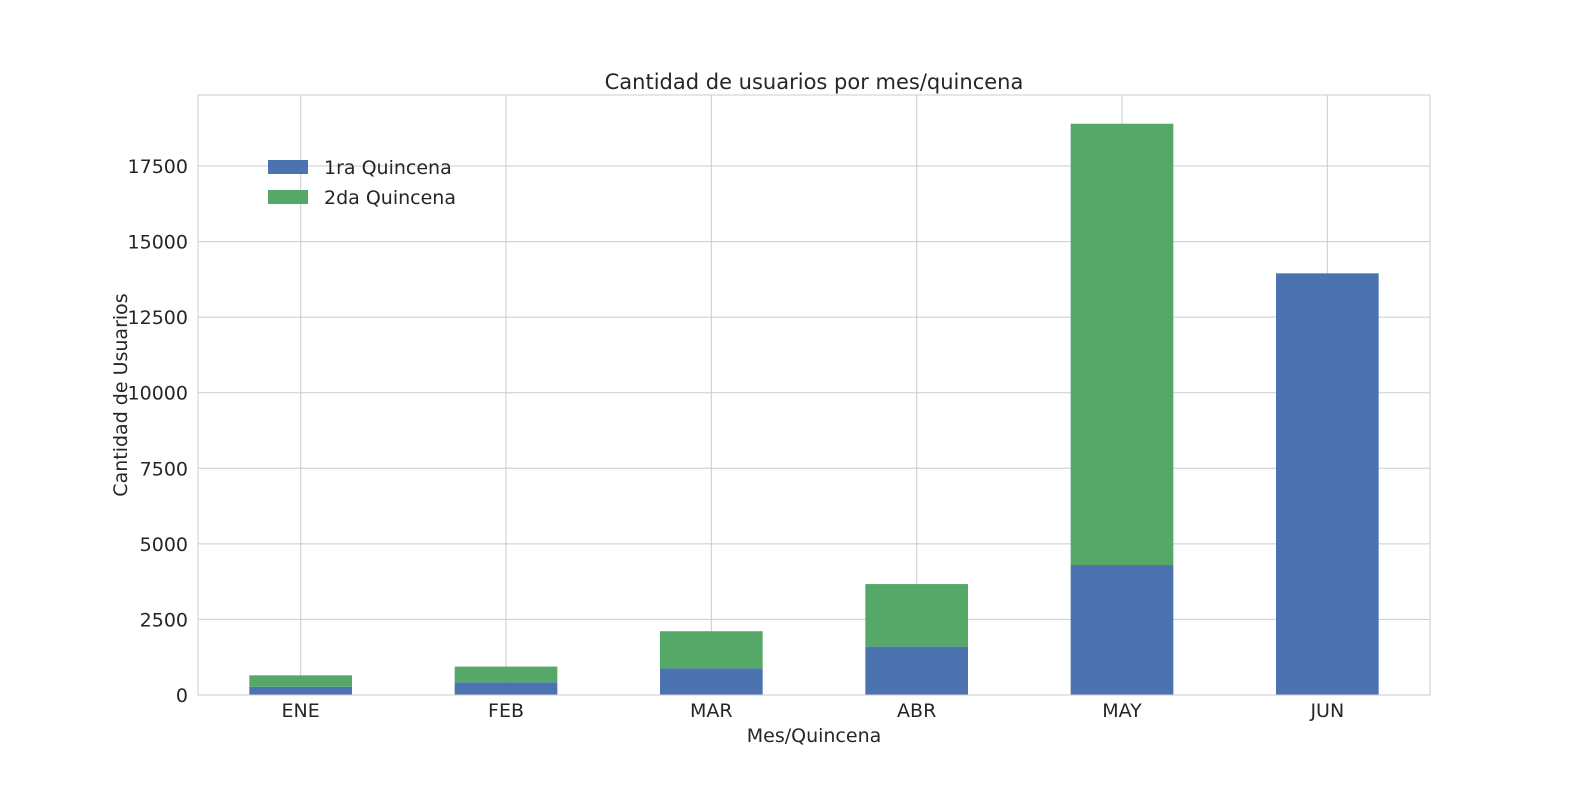  Describe the element at coordinates (711, 681) in the screenshot. I see `bar-mar-1ra-quincena` at that location.